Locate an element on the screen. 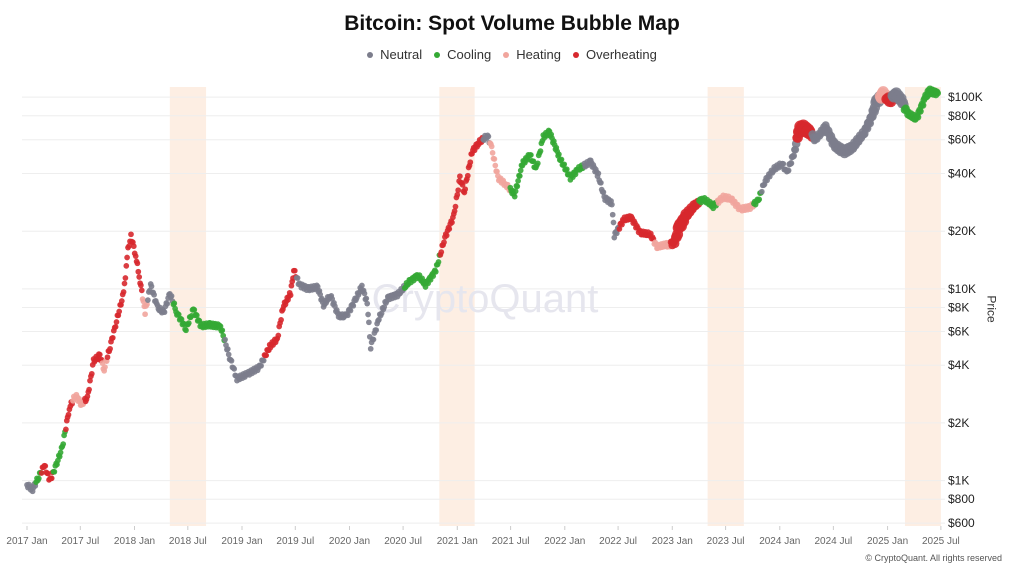  y-tick-label: $80K is located at coordinates (962, 116).